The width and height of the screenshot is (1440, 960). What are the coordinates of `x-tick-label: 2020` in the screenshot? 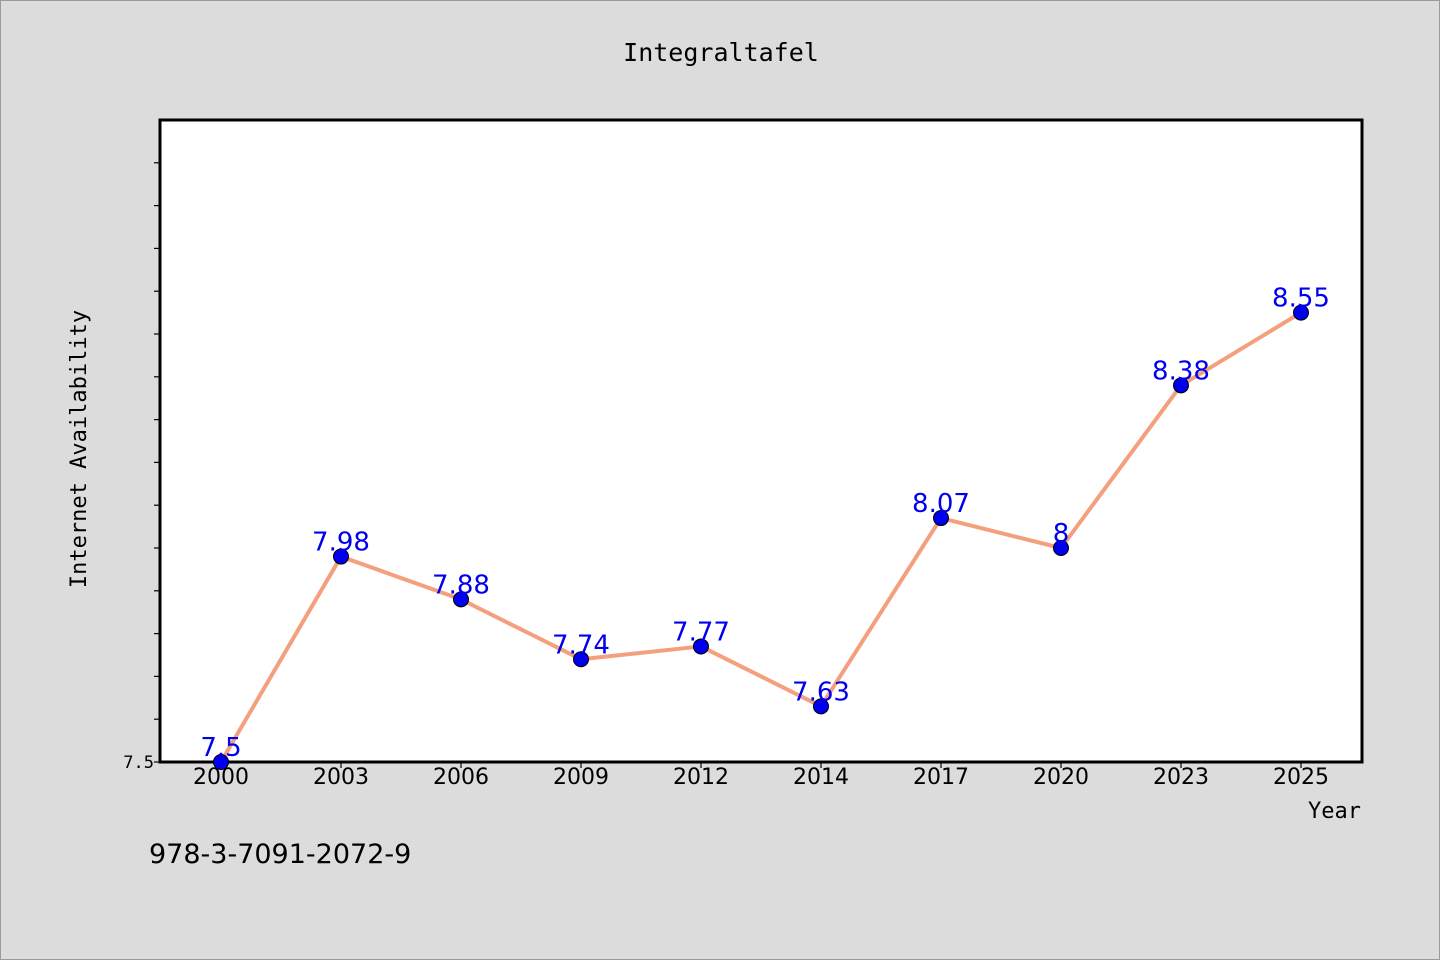 It's located at (1061, 777).